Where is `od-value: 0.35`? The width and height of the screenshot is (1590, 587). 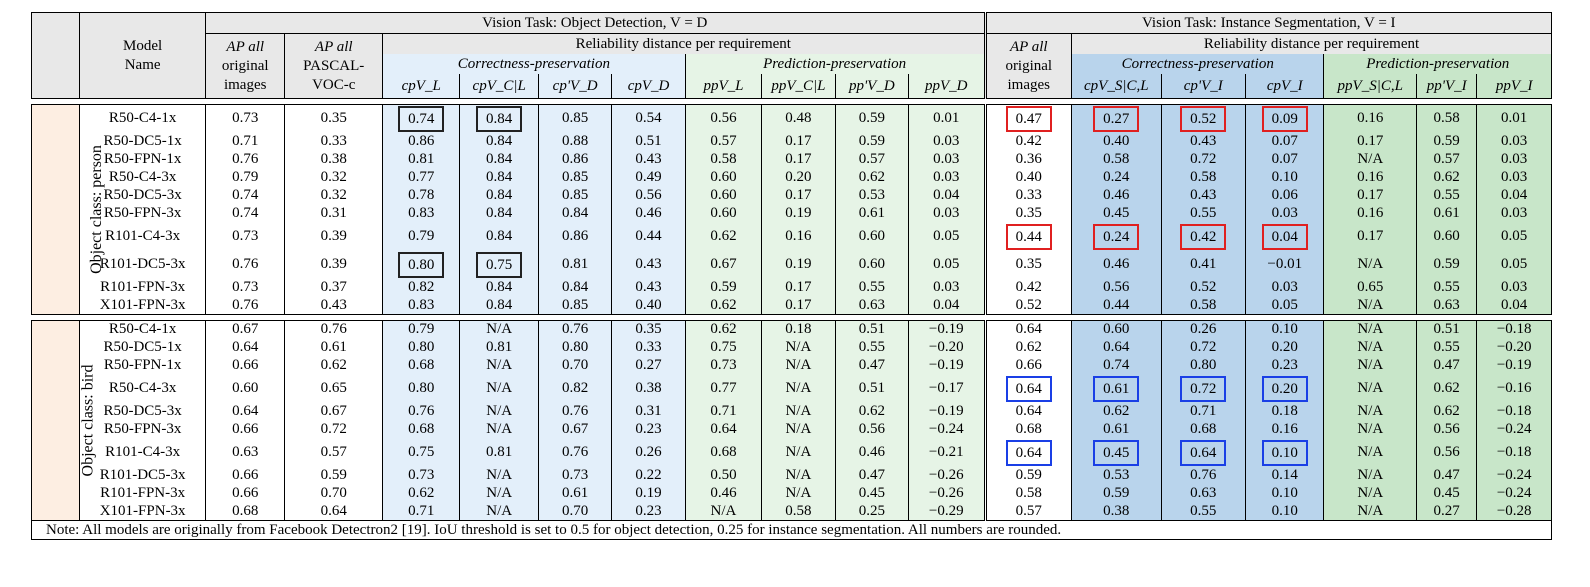
od-value: 0.35 is located at coordinates (648, 329).